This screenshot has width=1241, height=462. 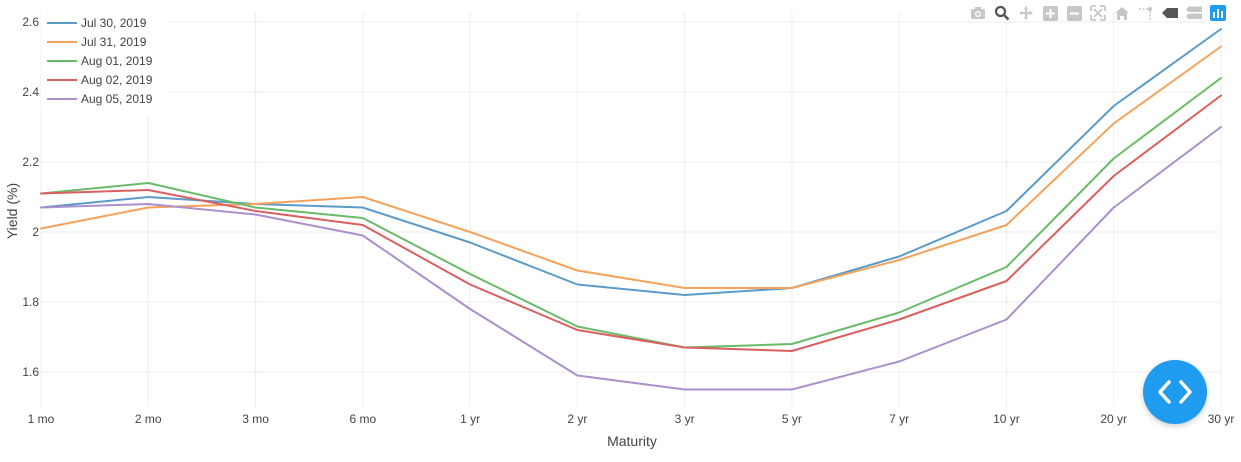 I want to click on plotly-logo-icon, so click(x=1218, y=13).